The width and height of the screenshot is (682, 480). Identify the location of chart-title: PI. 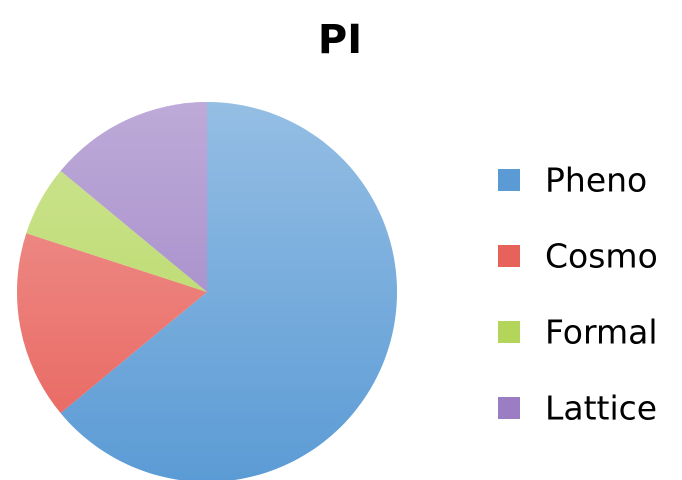
(340, 40).